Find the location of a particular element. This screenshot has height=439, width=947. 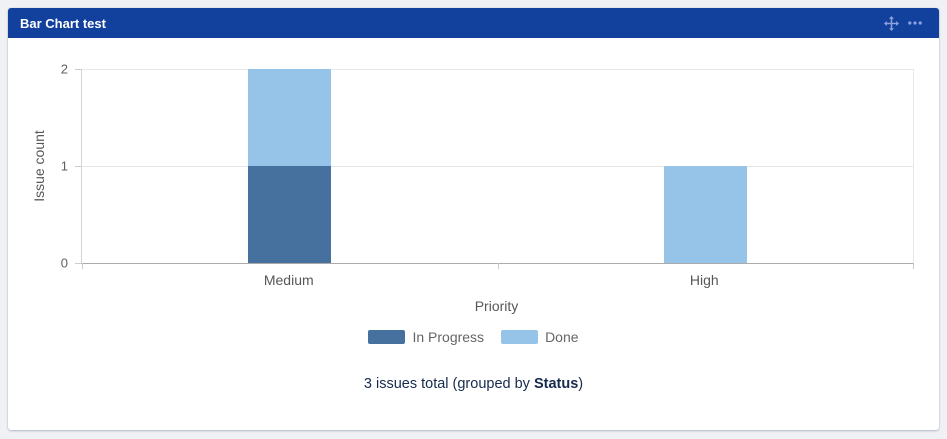

move-icon-glyph is located at coordinates (891, 23).